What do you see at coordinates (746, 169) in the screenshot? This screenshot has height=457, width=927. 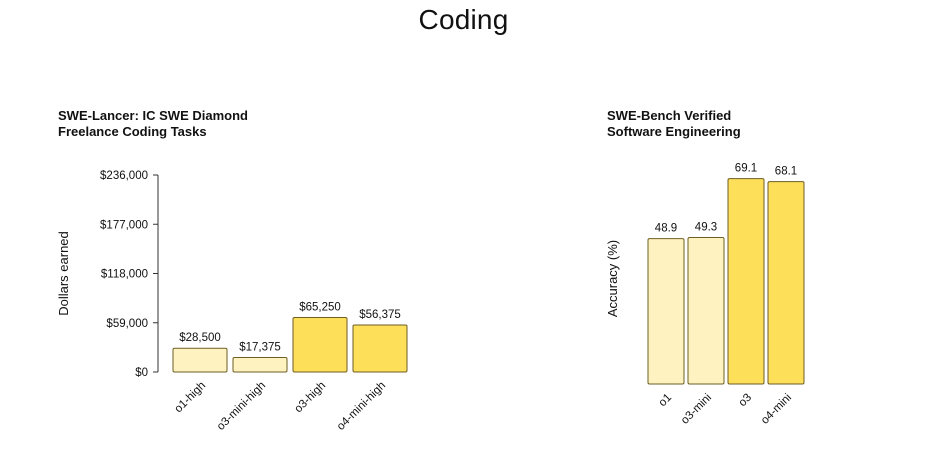 I see `bench-value-label: 69.1` at bounding box center [746, 169].